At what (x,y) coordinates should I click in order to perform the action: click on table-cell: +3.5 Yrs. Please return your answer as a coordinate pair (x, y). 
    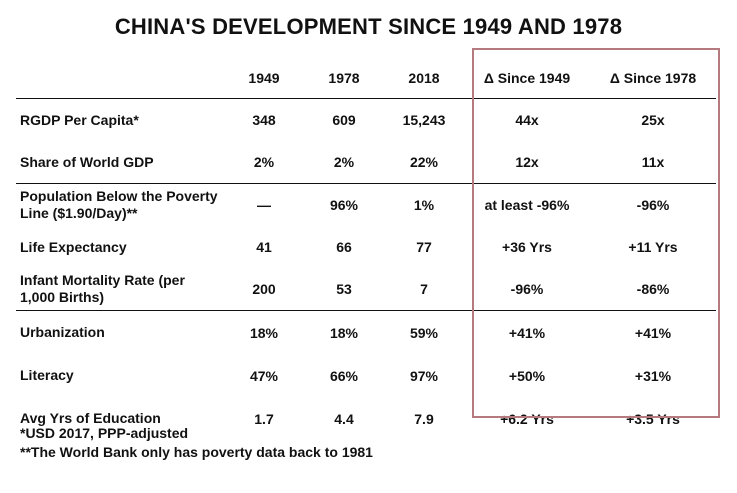
    Looking at the image, I should click on (653, 418).